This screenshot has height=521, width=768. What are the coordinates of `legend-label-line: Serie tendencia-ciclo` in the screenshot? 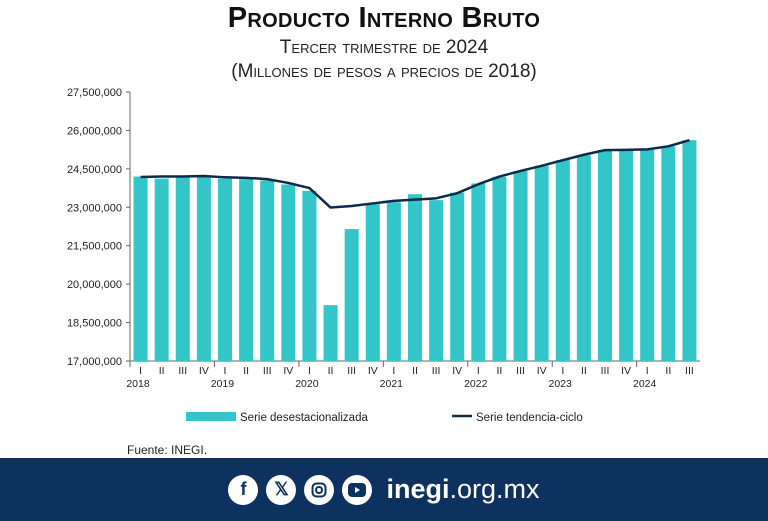 It's located at (529, 418).